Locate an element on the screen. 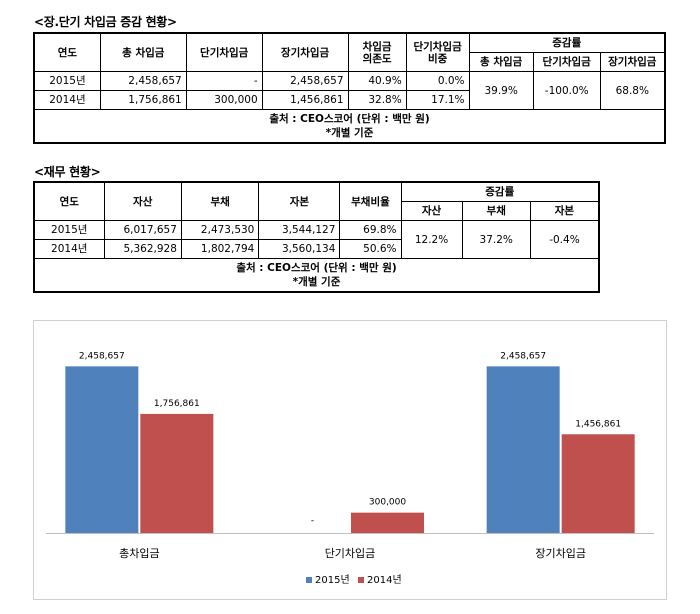 Image resolution: width=700 pixels, height=614 pixels. cell-equity: 3,560,134 is located at coordinates (299, 249).